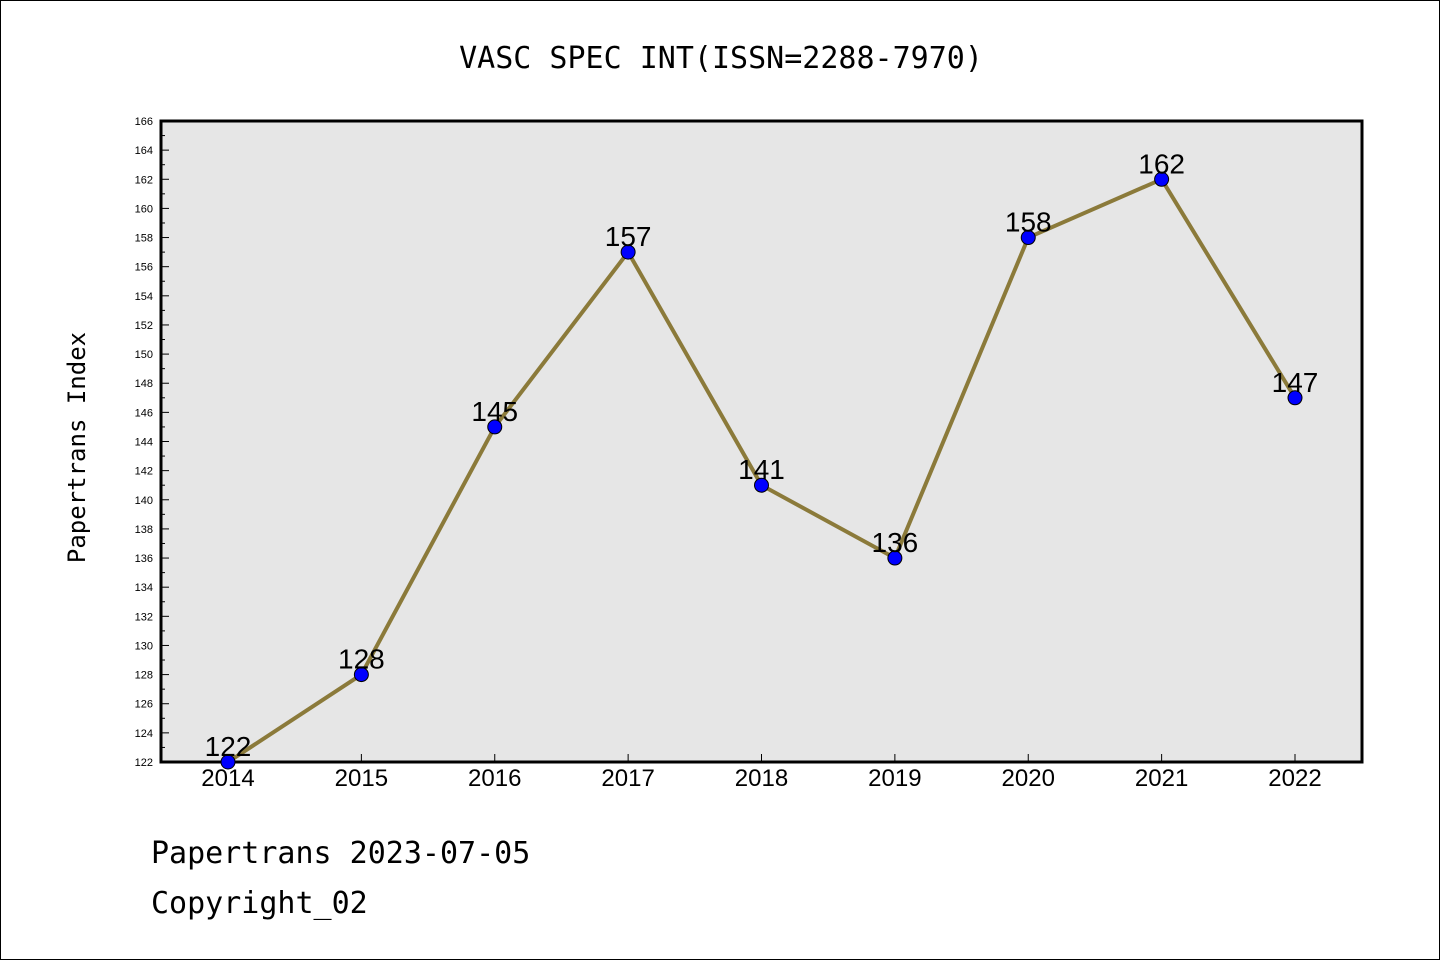 The height and width of the screenshot is (961, 1440). Describe the element at coordinates (144, 559) in the screenshot. I see `y-tick-label: 136` at that location.